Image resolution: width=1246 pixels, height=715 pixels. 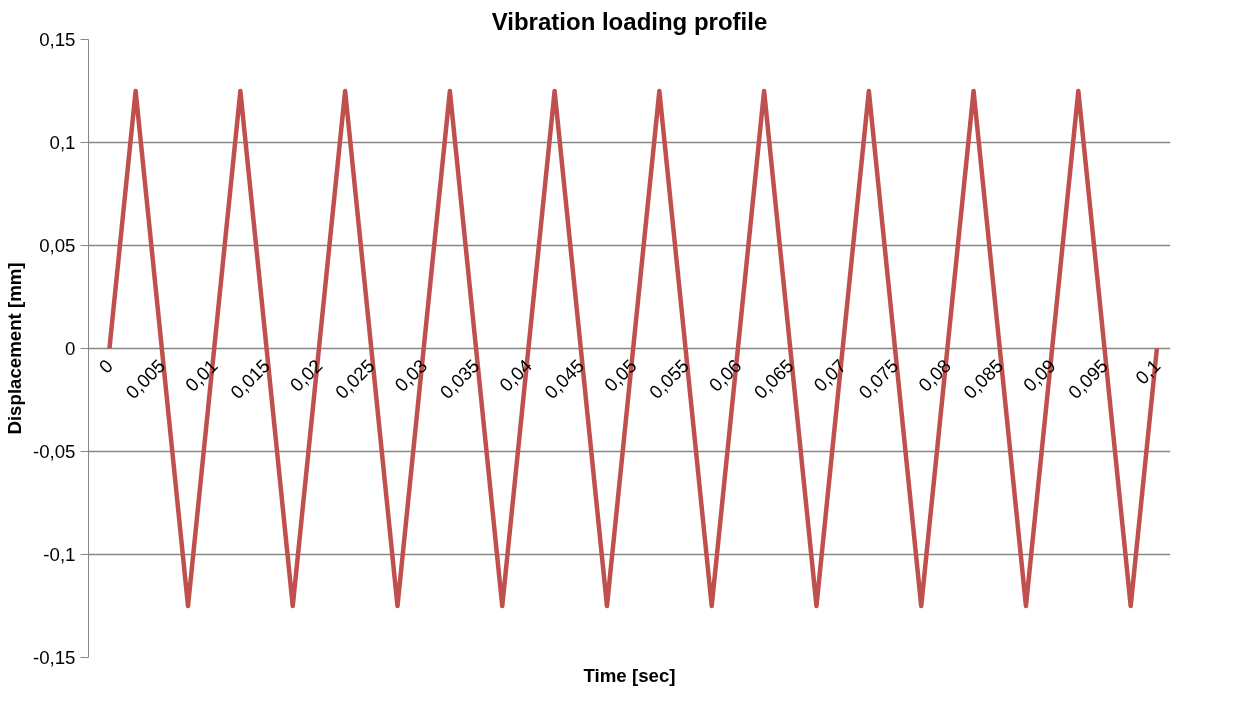 What do you see at coordinates (725, 375) in the screenshot?
I see `x-tick-label: 0,06` at bounding box center [725, 375].